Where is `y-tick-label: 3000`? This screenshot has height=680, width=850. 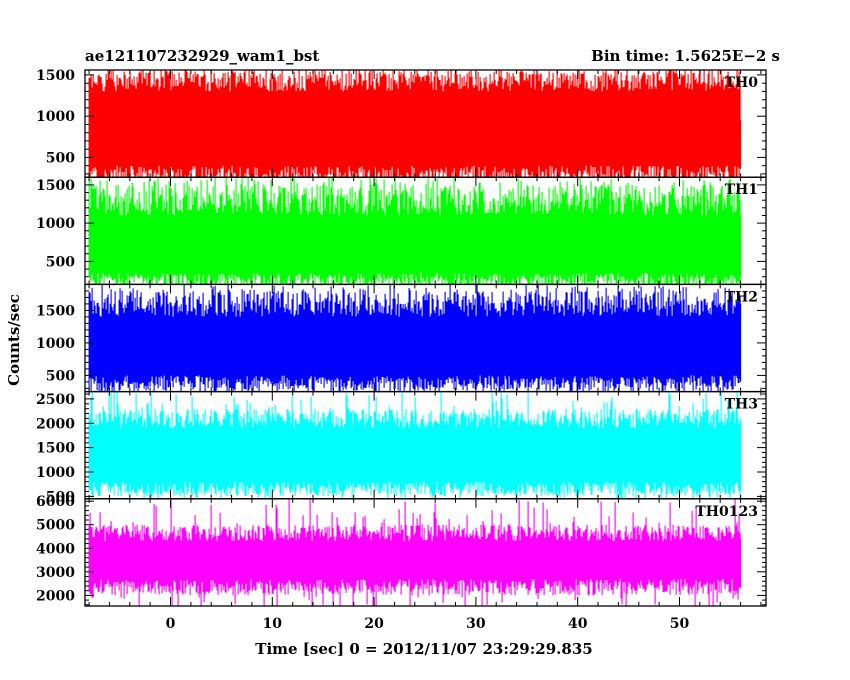
y-tick-label: 3000 is located at coordinates (55, 573).